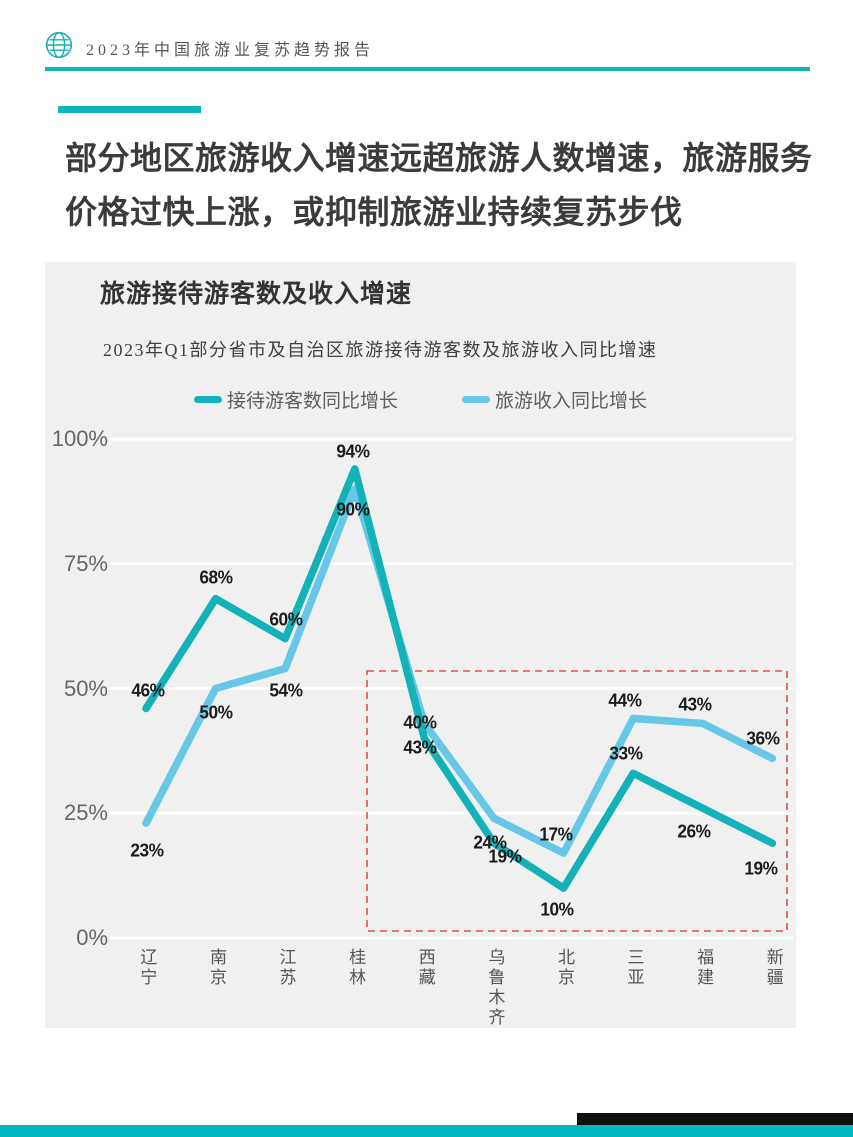 The width and height of the screenshot is (853, 1137). What do you see at coordinates (129, 109) in the screenshot?
I see `headline-accent-bar` at bounding box center [129, 109].